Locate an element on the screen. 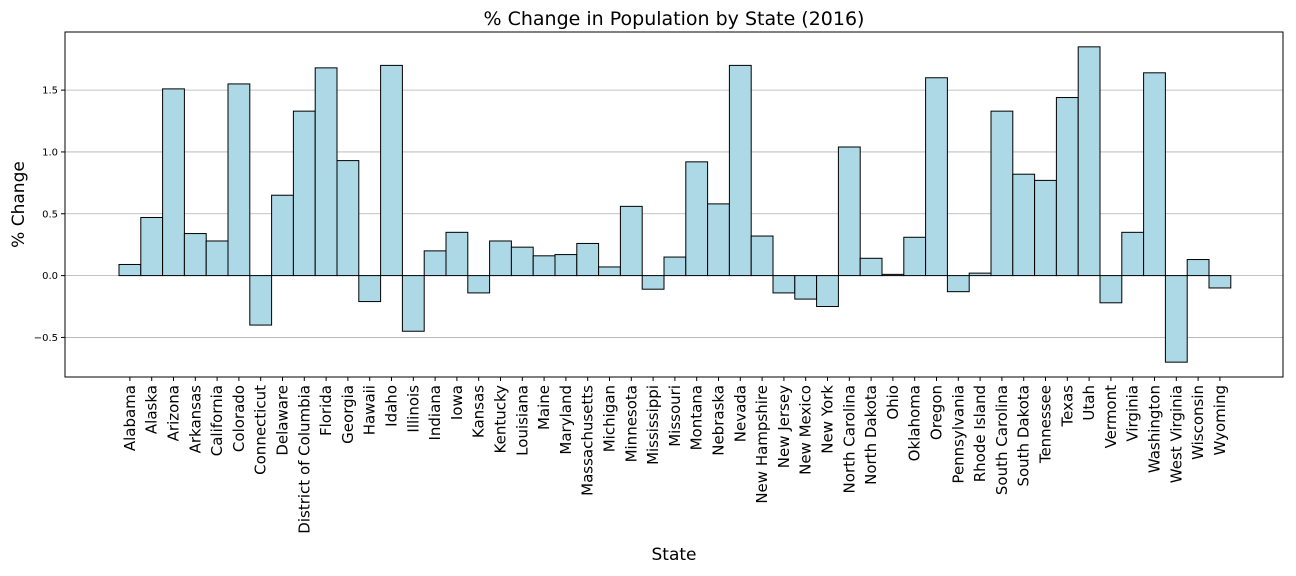  x-tick-label: District of Columbia is located at coordinates (304, 459).